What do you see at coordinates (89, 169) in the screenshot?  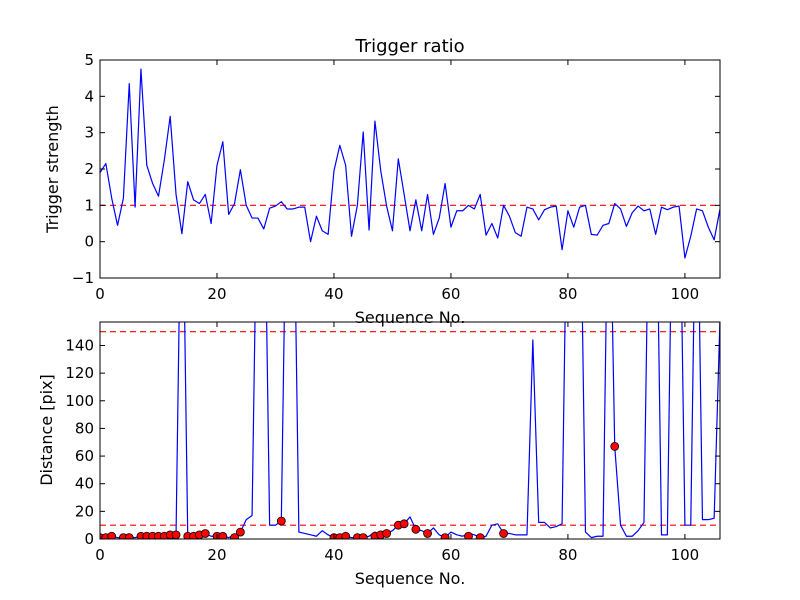 I see `y-tick-label: 2` at bounding box center [89, 169].